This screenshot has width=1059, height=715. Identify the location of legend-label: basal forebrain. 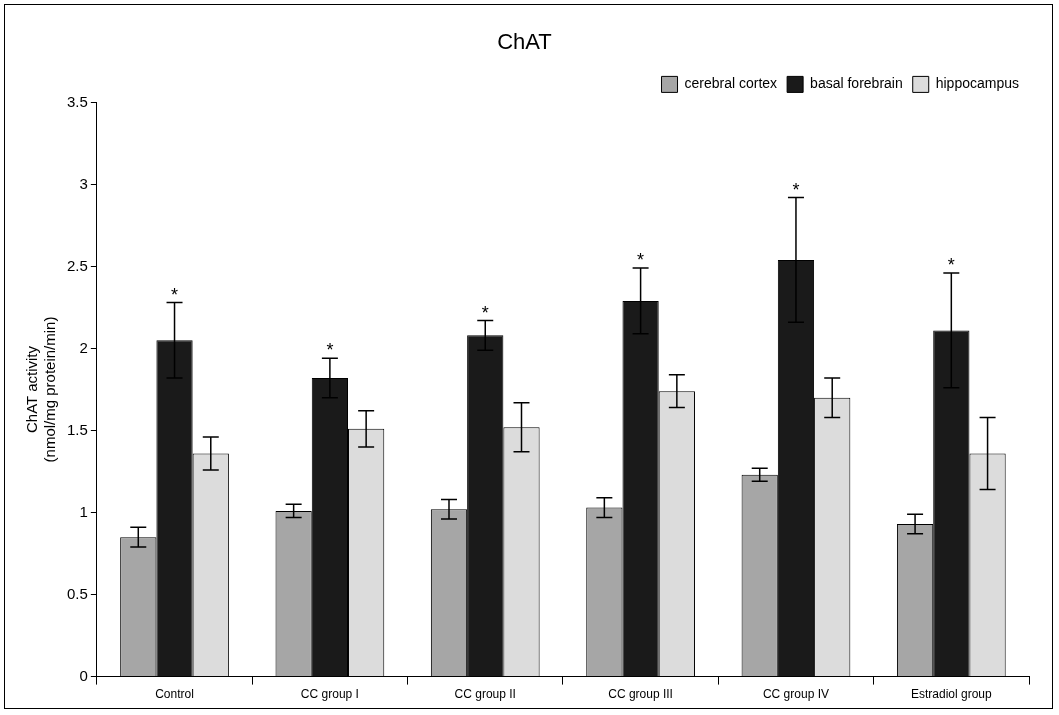
(856, 83).